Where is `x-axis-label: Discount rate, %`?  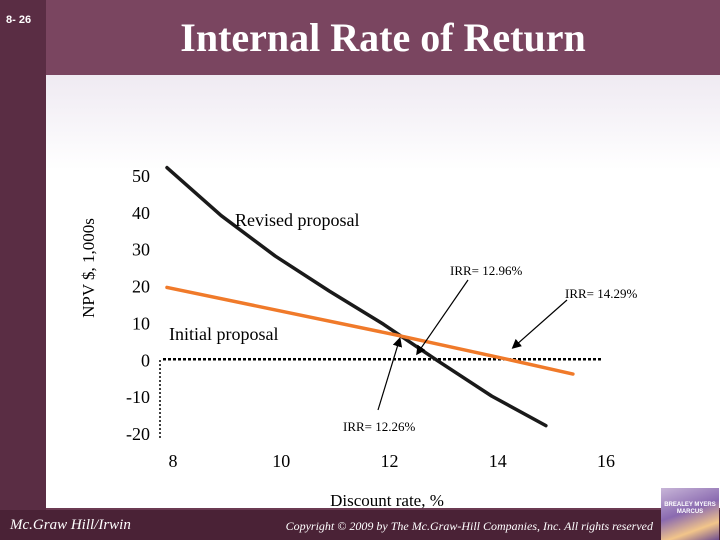
x-axis-label: Discount rate, % is located at coordinates (387, 500).